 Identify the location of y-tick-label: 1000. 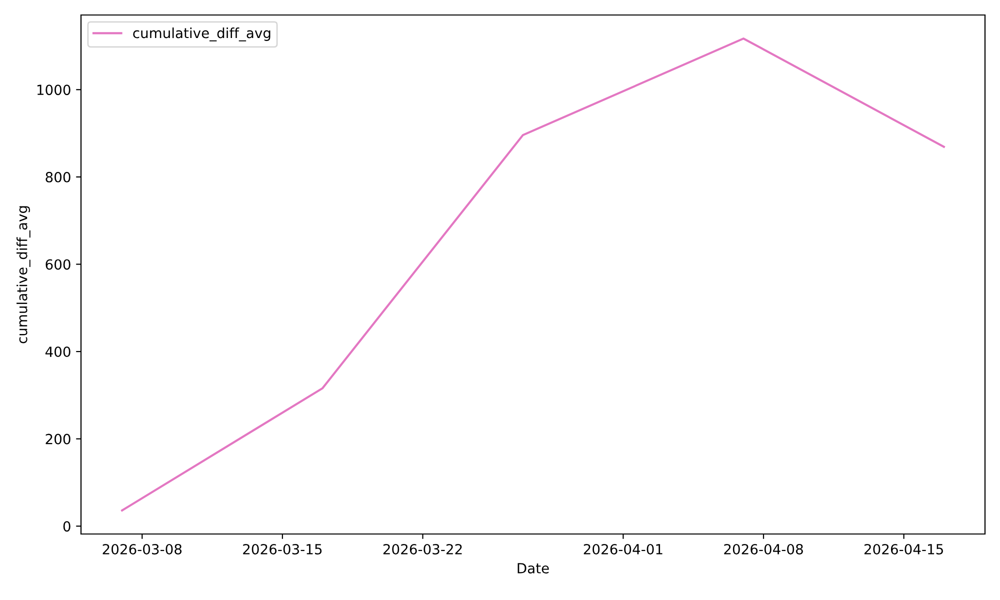
(53, 90).